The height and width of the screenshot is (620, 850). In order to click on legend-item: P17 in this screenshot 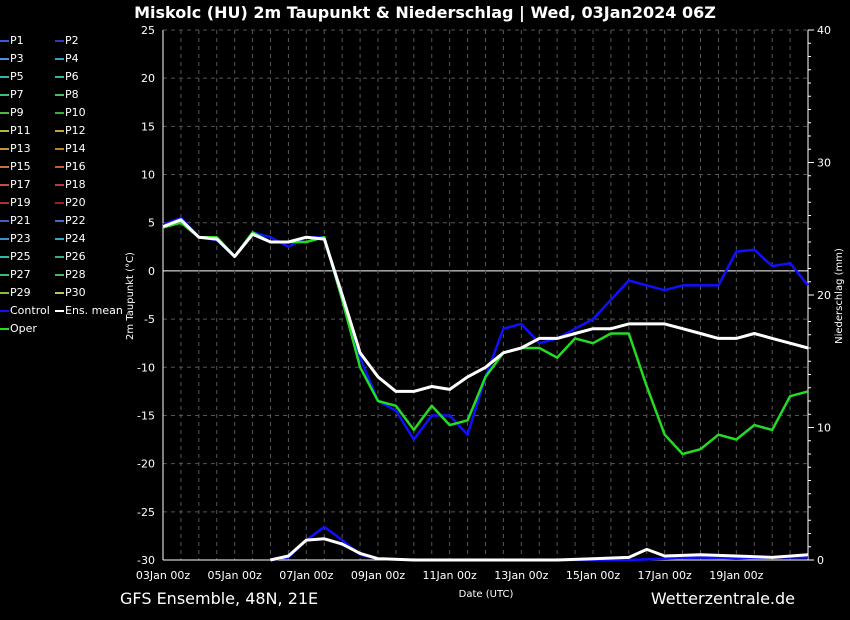, I will do `click(15, 184)`.